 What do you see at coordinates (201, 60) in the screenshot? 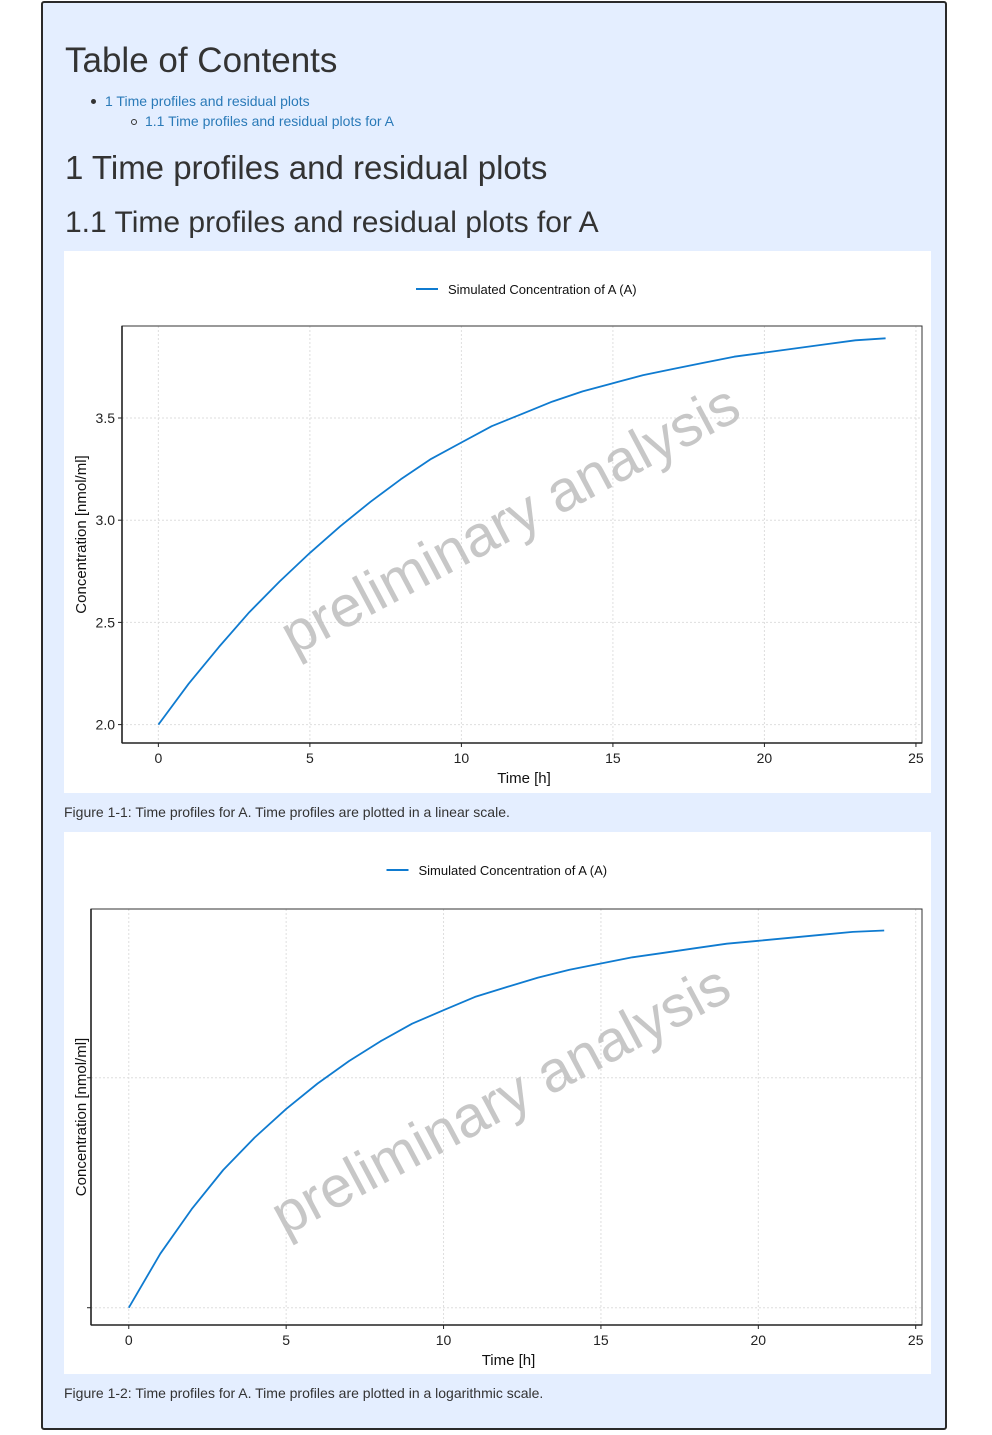
I see `toc-title: Table of Contents` at bounding box center [201, 60].